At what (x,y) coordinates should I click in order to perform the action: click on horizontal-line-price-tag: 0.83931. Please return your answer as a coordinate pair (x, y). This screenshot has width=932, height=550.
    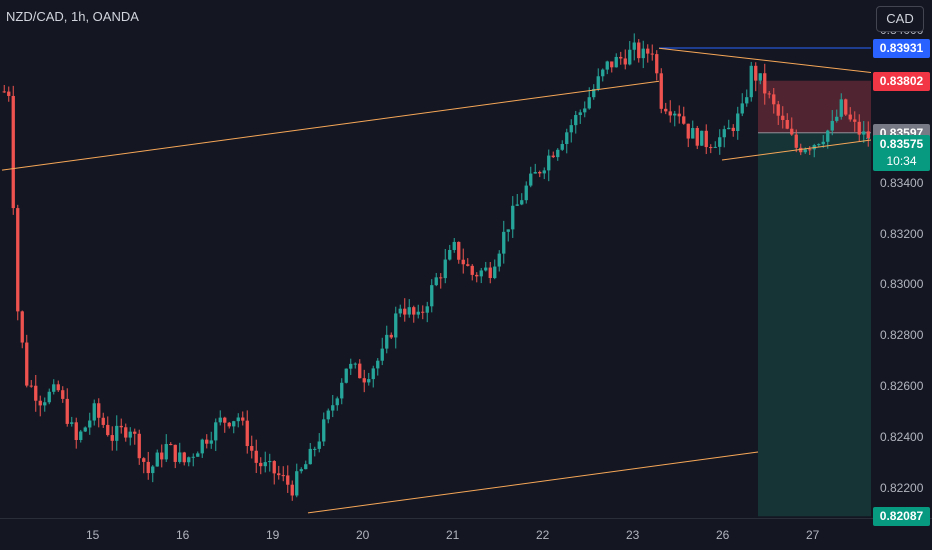
    Looking at the image, I should click on (901, 48).